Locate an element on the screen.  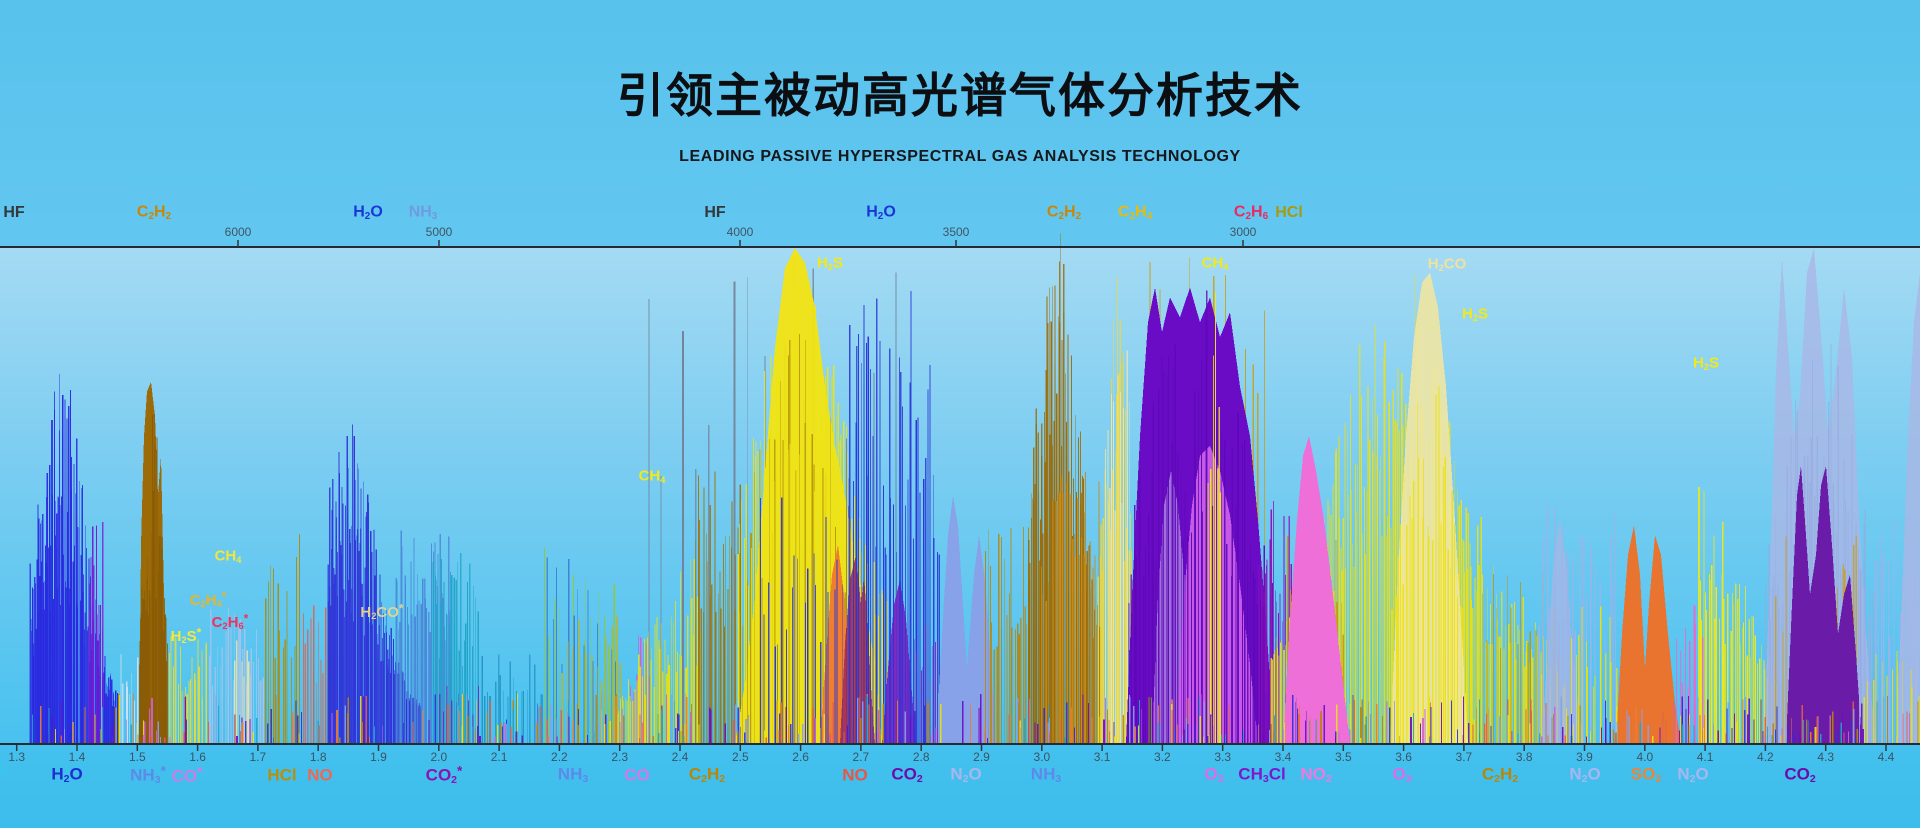
bottom-axis-line is located at coordinates (960, 744).